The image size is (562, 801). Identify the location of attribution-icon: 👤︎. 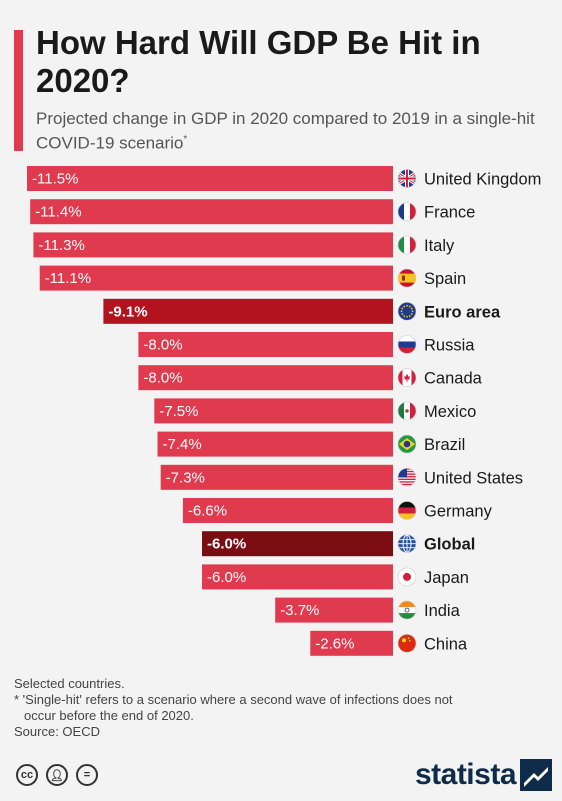
(57, 775).